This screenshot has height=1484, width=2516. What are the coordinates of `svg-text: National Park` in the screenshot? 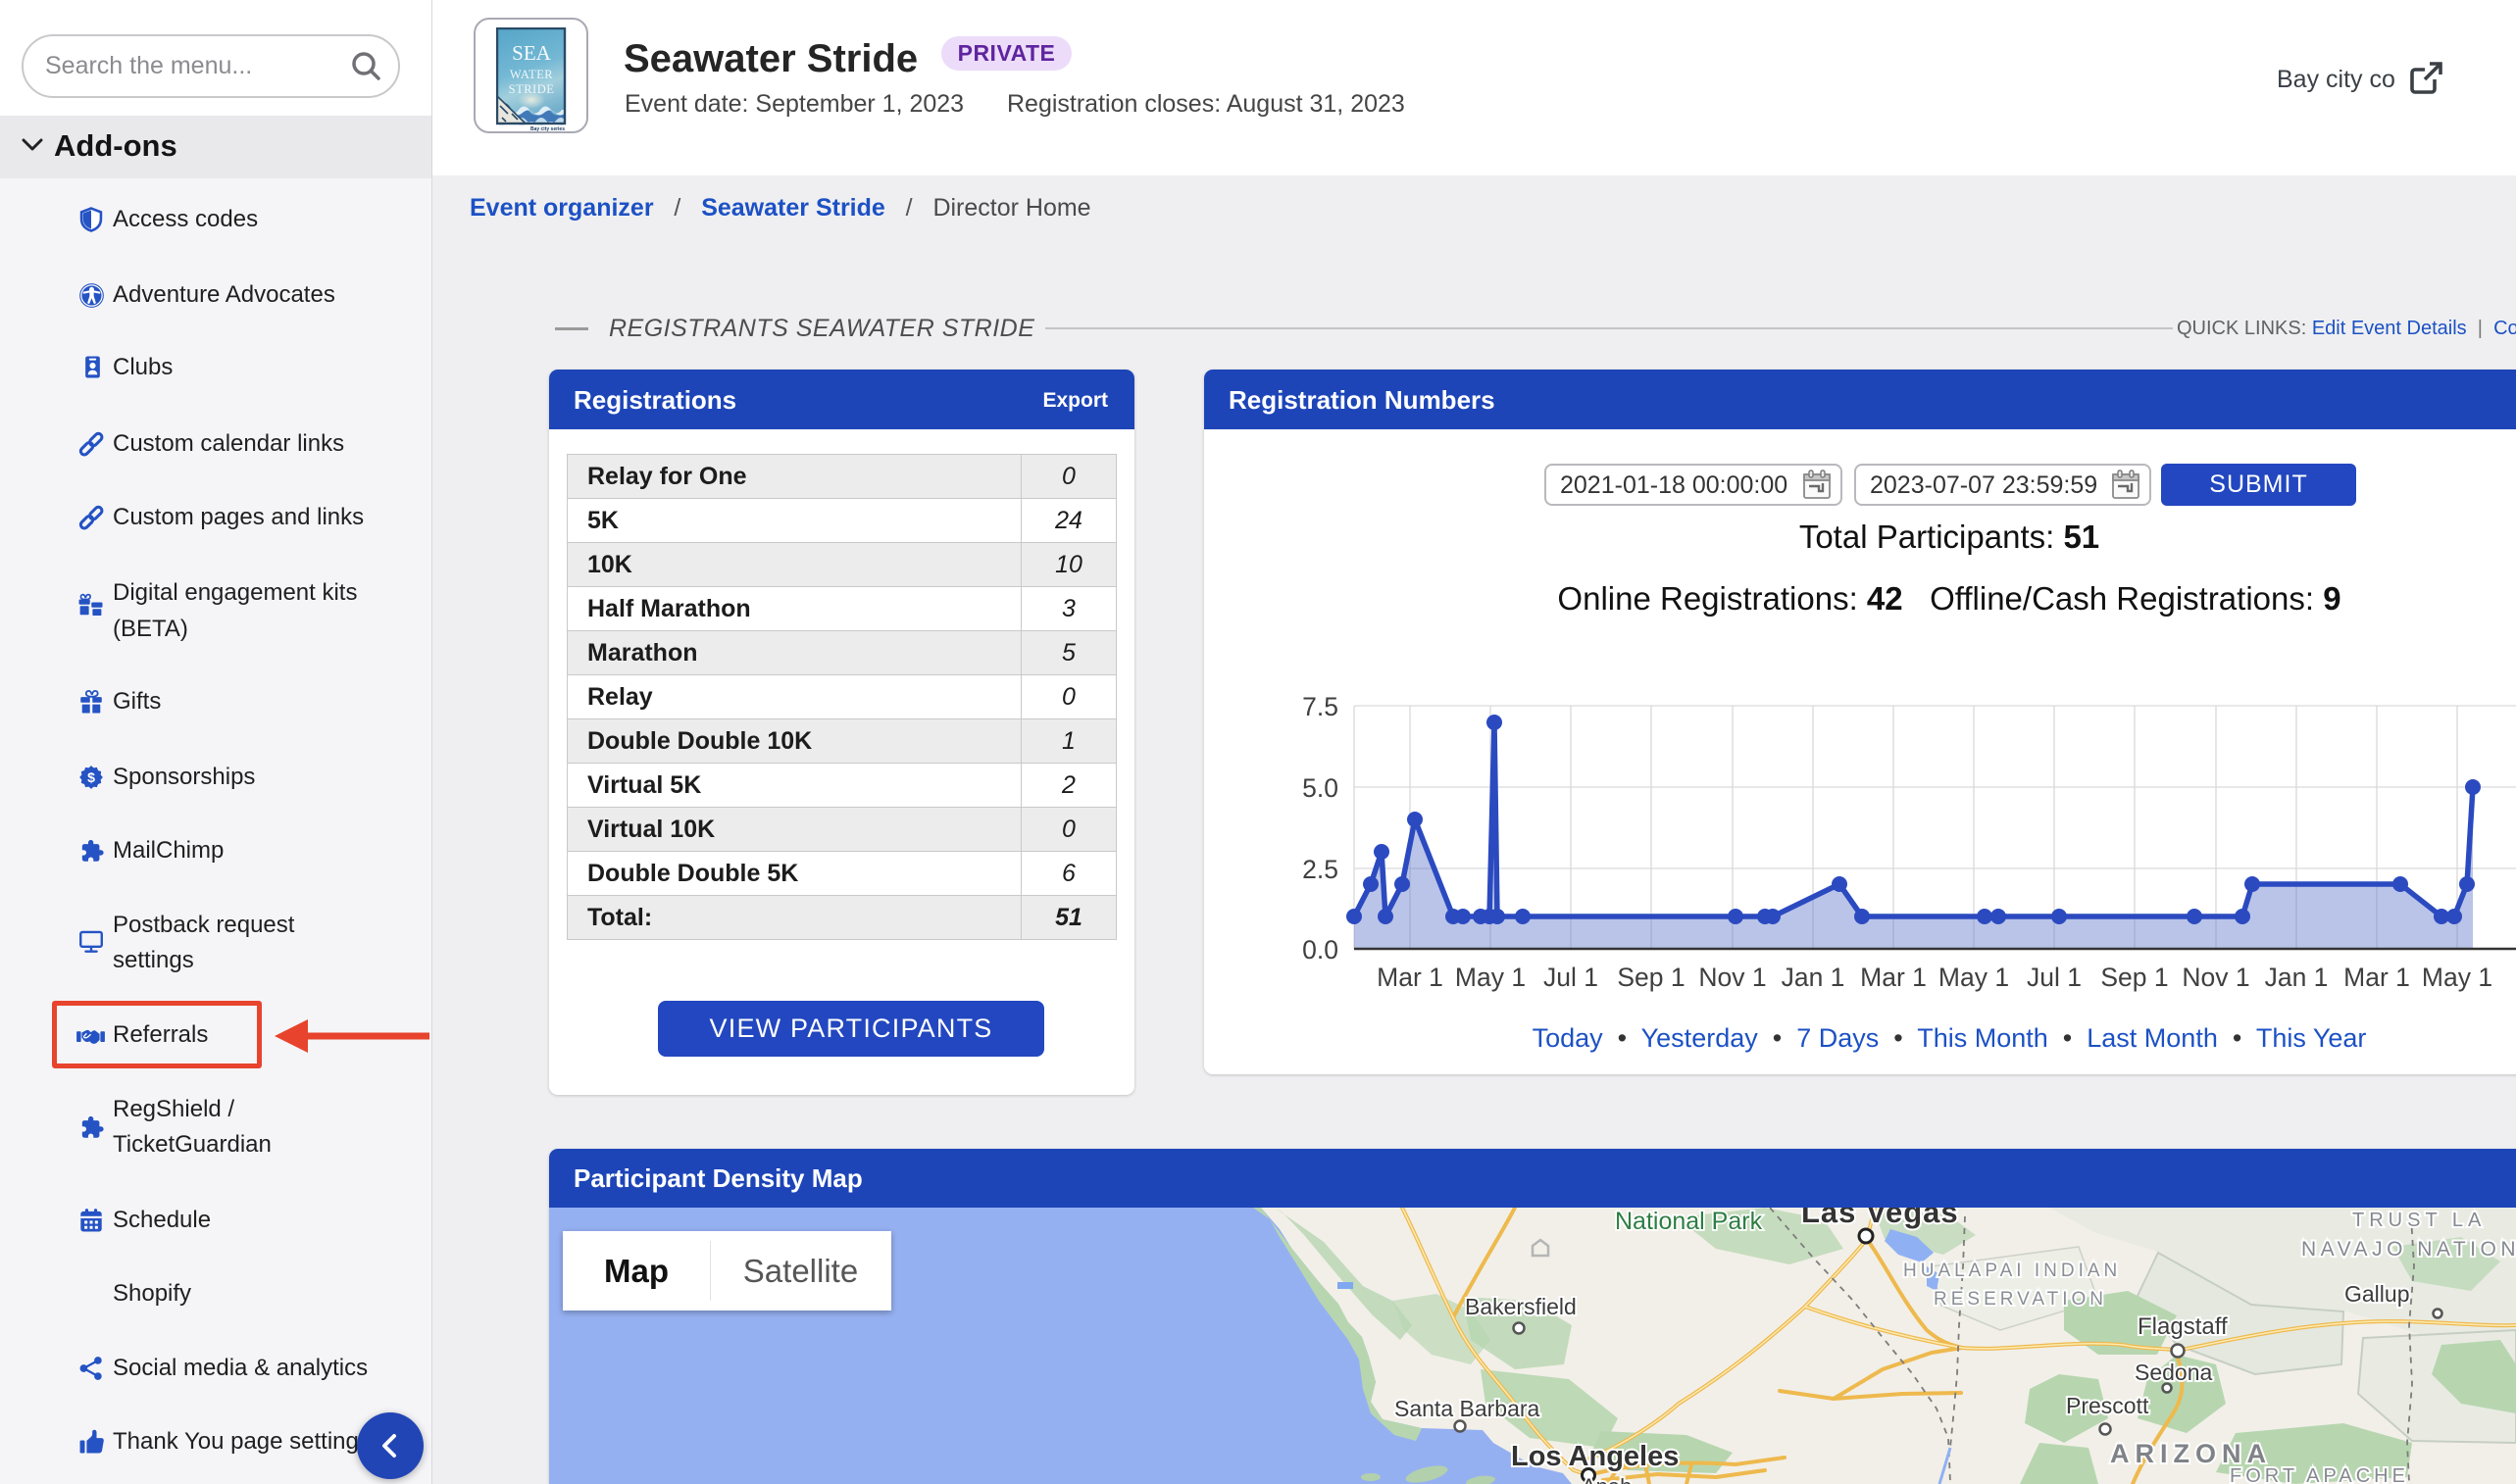 It's located at (1689, 1221).